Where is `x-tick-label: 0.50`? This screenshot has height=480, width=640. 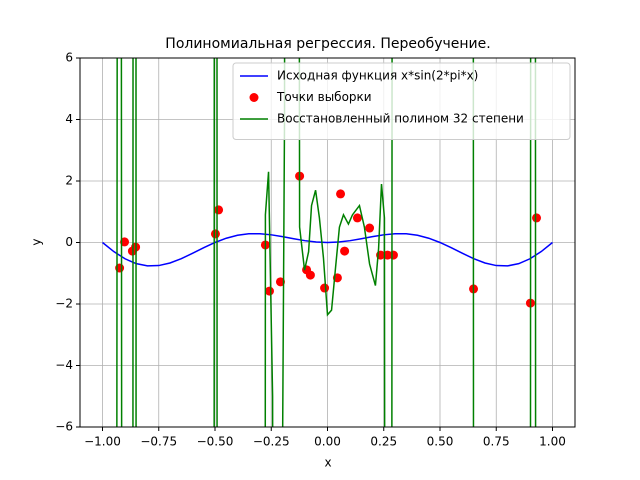
x-tick-label: 0.50 is located at coordinates (440, 442).